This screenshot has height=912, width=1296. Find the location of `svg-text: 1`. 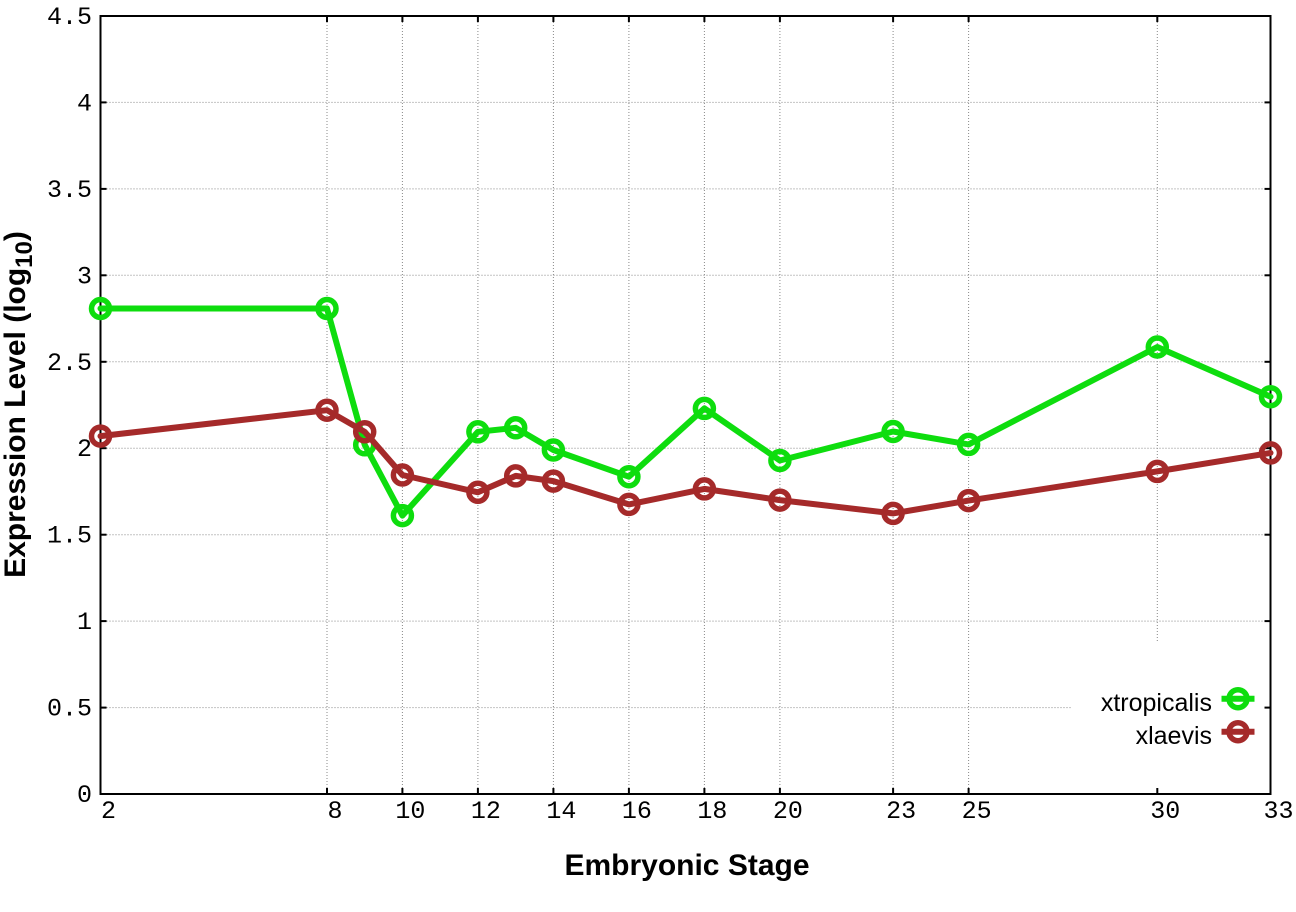

svg-text: 1 is located at coordinates (84, 622).